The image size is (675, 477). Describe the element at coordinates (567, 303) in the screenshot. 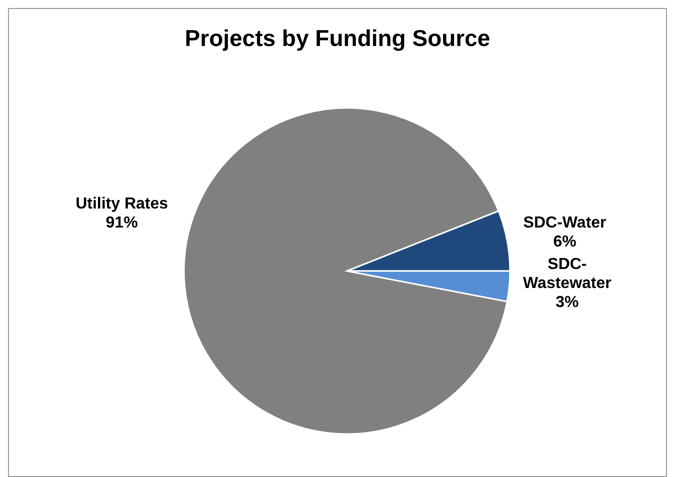

I see `data-label: 3%` at that location.